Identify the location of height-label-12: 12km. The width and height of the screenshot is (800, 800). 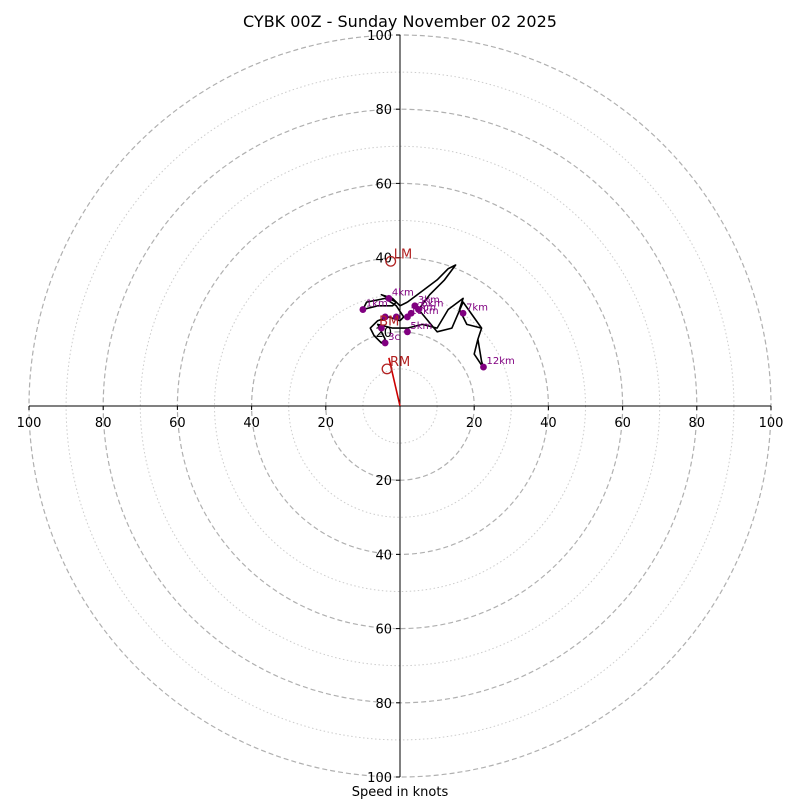
(500, 361).